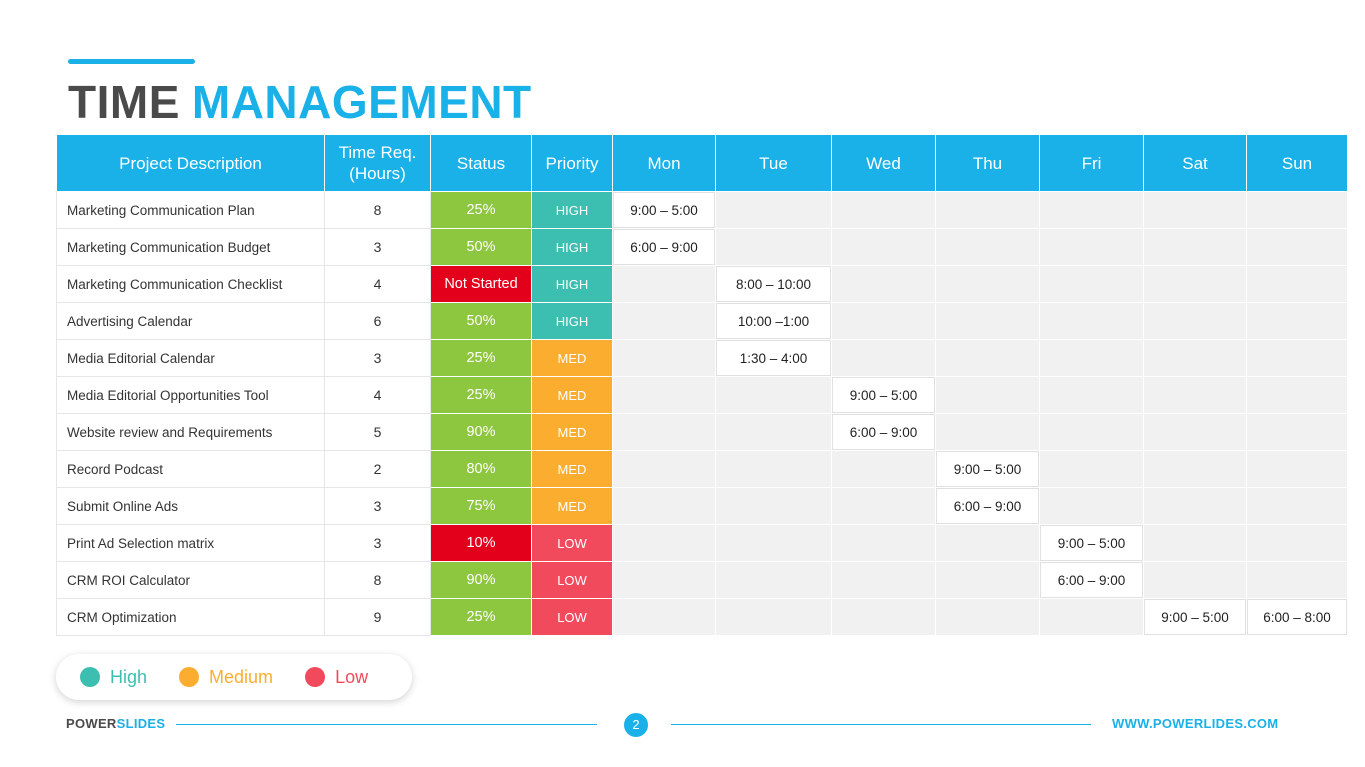 This screenshot has width=1365, height=767. What do you see at coordinates (481, 163) in the screenshot?
I see `header-status: Status` at bounding box center [481, 163].